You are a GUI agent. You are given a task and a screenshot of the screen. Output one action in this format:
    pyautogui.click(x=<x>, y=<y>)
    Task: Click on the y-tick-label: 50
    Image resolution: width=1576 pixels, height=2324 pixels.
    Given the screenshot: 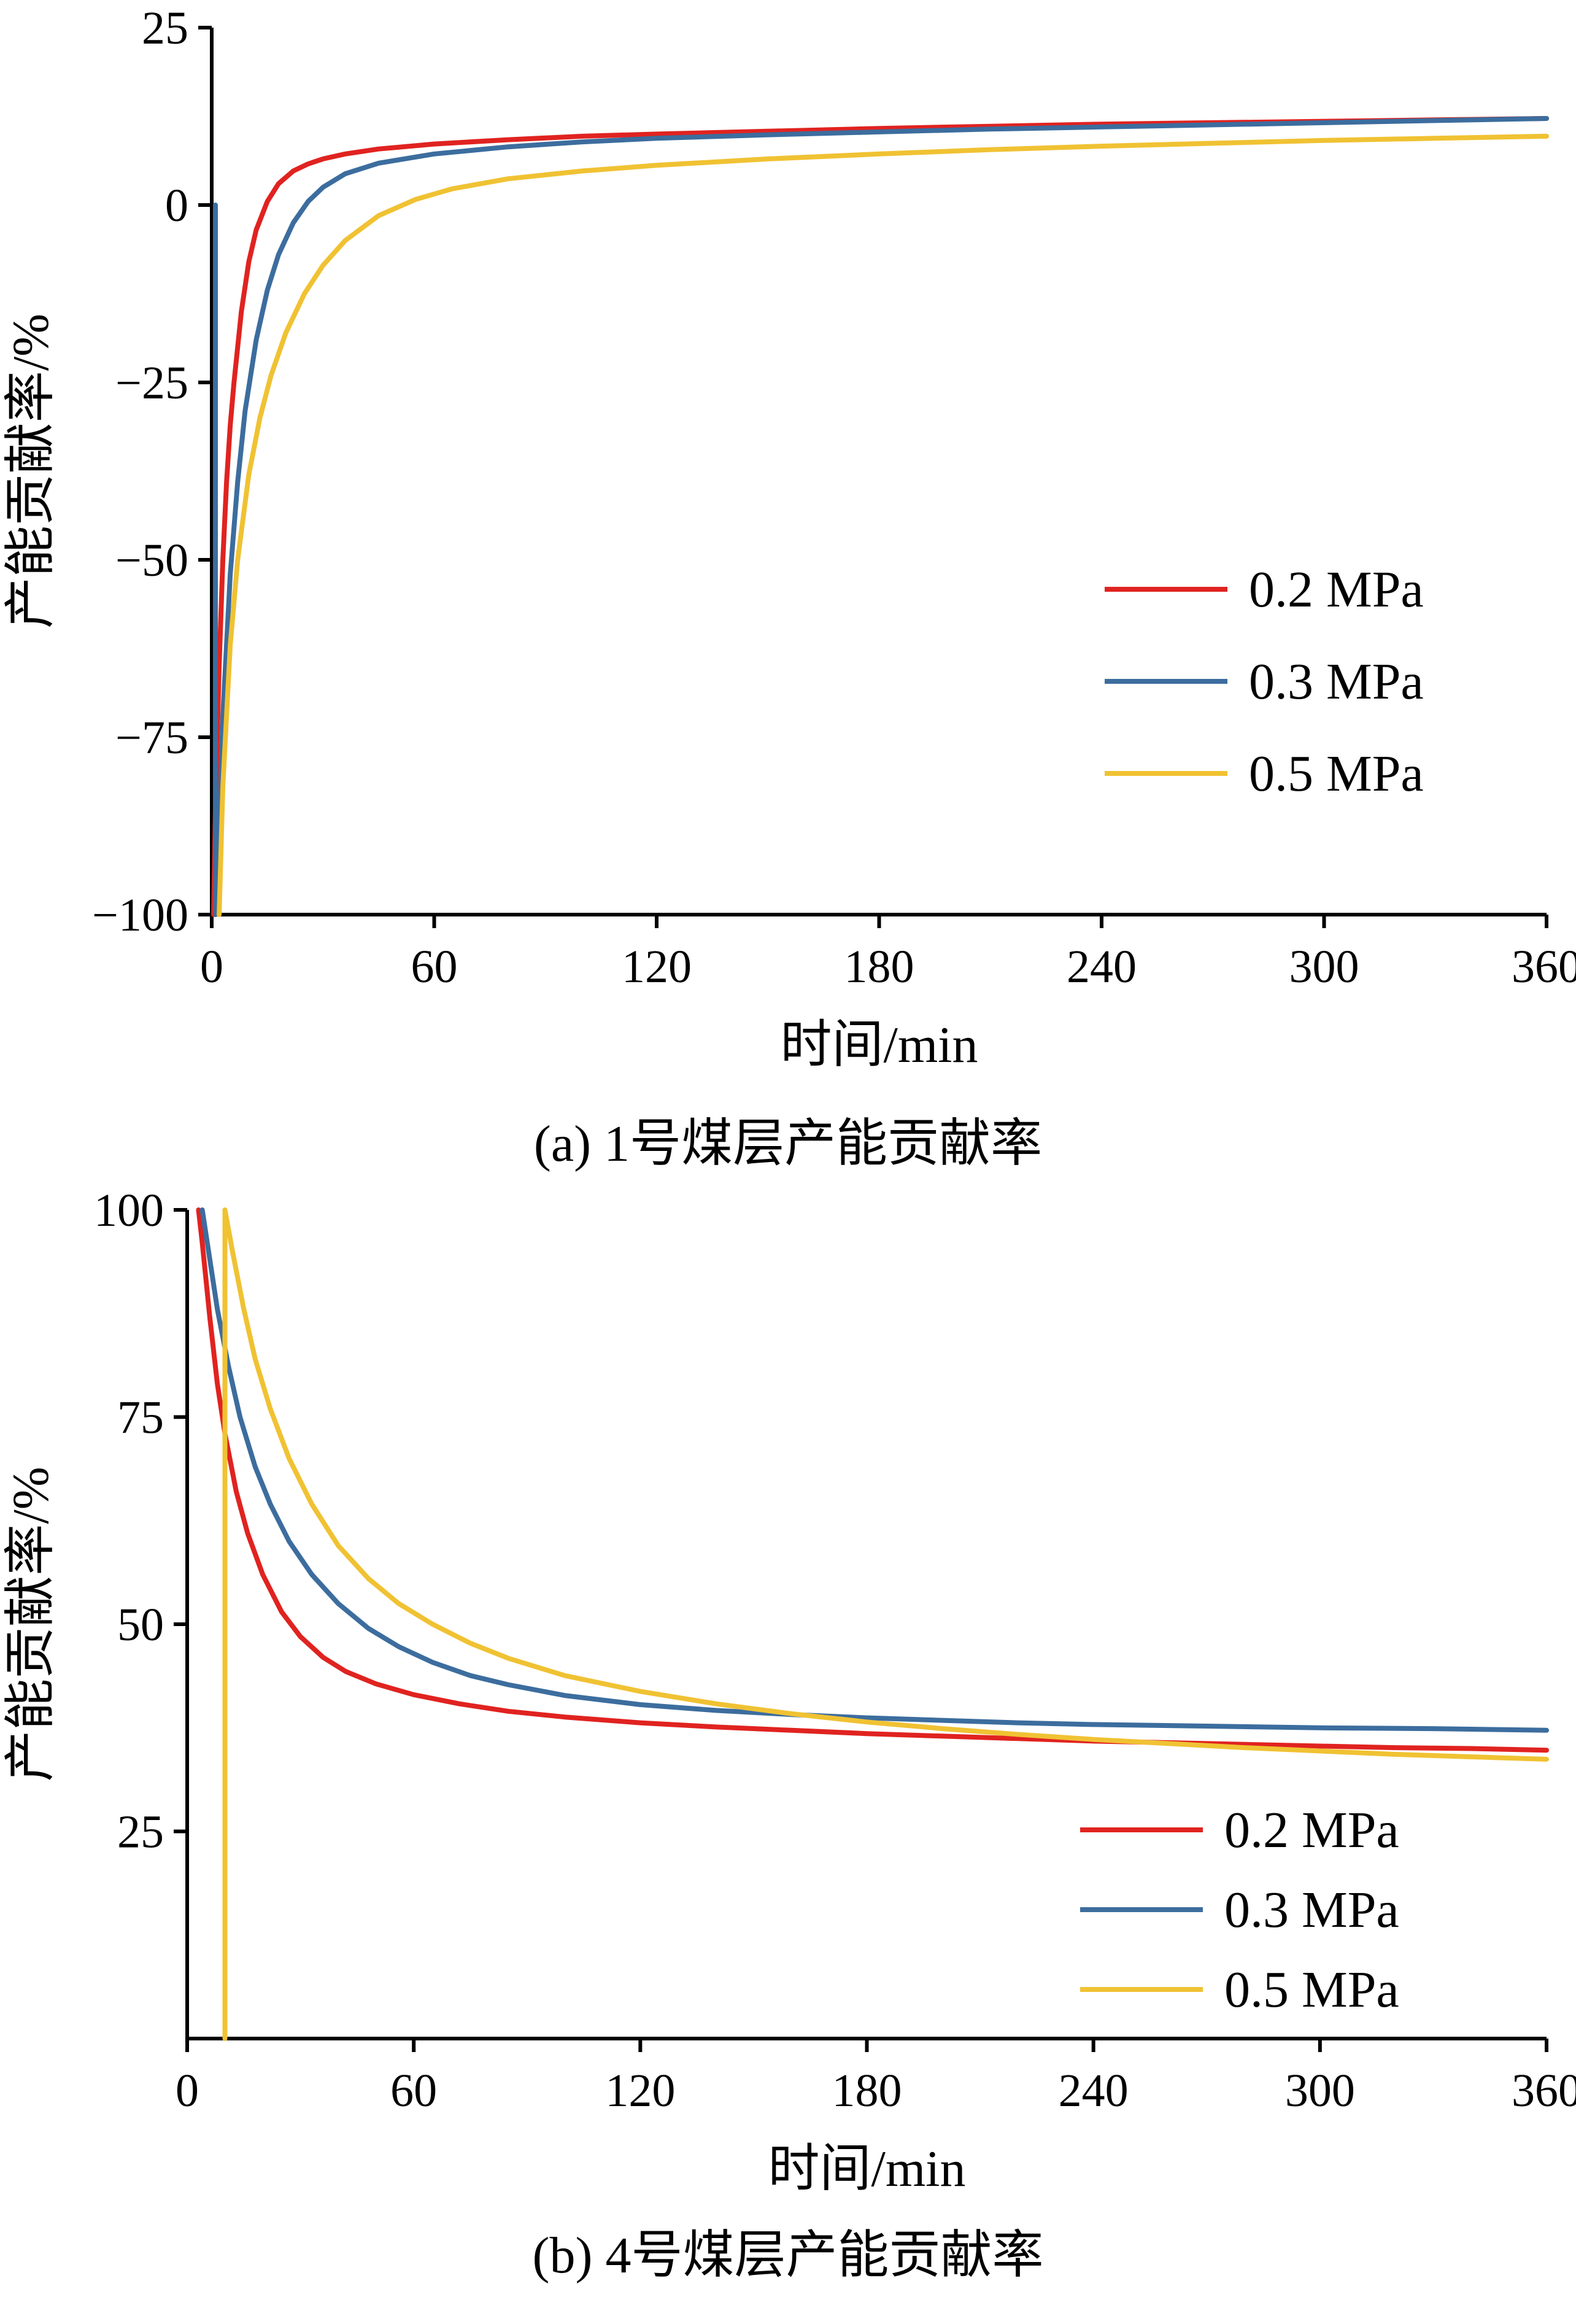 What is the action you would take?
    pyautogui.click(x=140, y=1625)
    